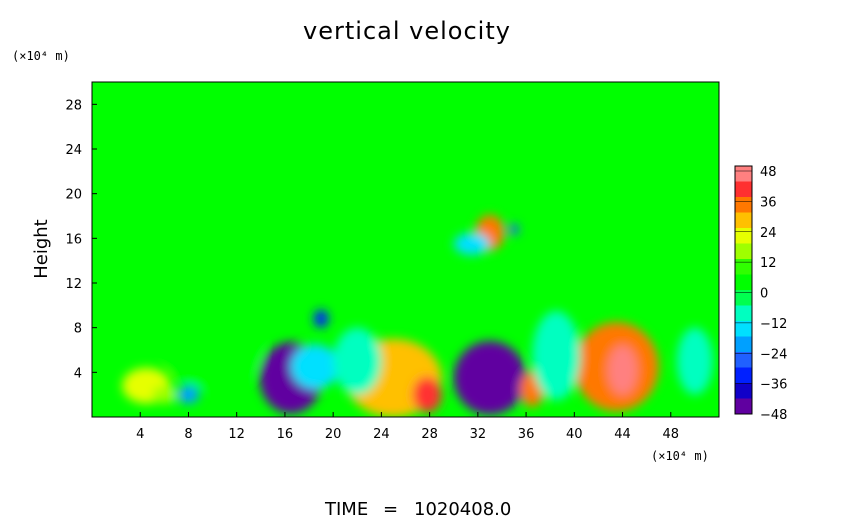  What do you see at coordinates (526, 434) in the screenshot?
I see `x-tick-label: 36` at bounding box center [526, 434].